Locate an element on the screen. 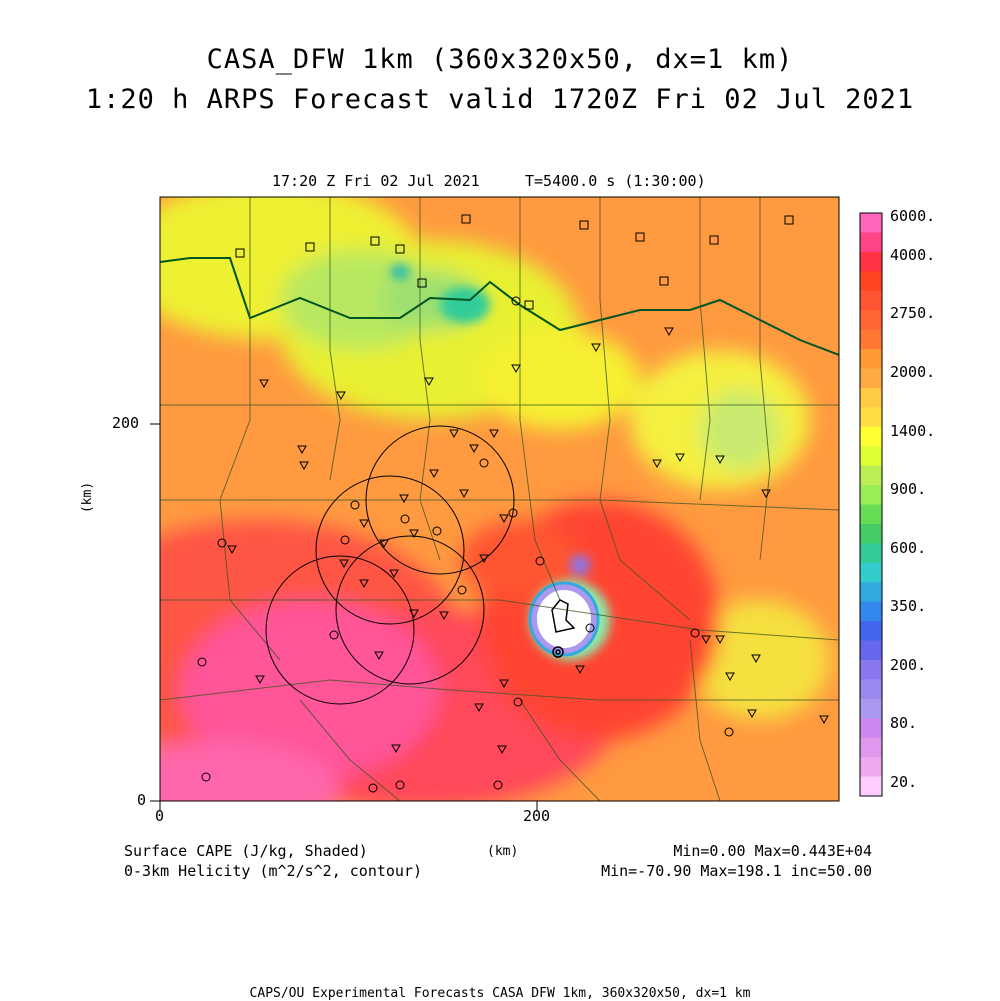 The image size is (1000, 1001). model-time: T=5400.0 s (1:30:00) is located at coordinates (615, 181).